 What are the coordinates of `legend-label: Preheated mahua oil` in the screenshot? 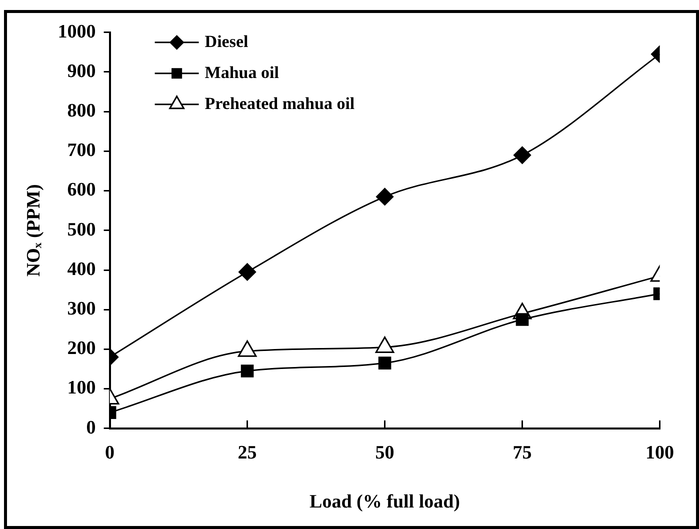 It's located at (279, 103).